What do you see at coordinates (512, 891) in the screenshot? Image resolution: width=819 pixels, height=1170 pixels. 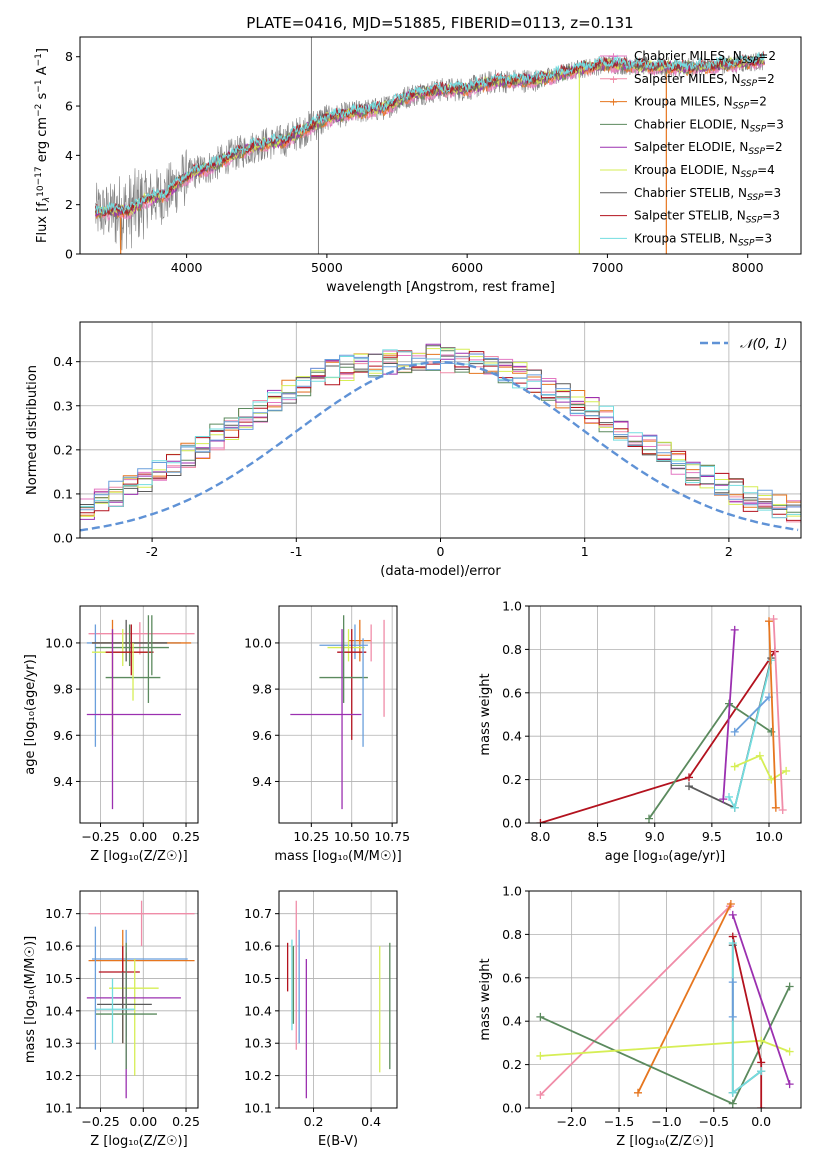 I see `y-tick-label: 1.0` at bounding box center [512, 891].